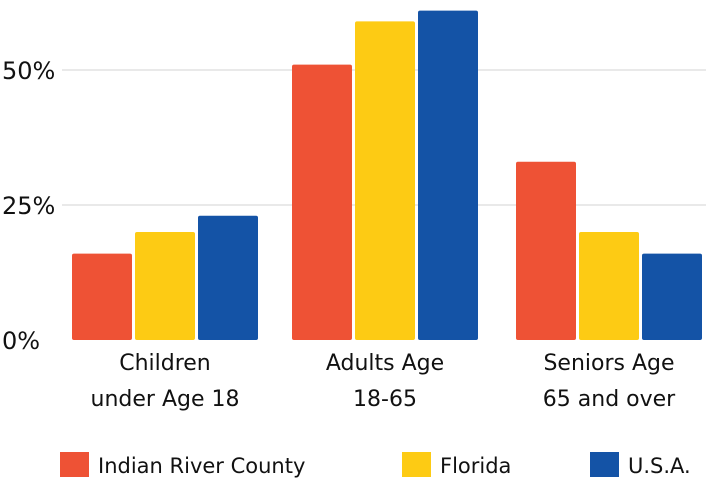 This screenshot has height=479, width=706. I want to click on legend: Indian River County Florida U.S.A., so click(375, 465).